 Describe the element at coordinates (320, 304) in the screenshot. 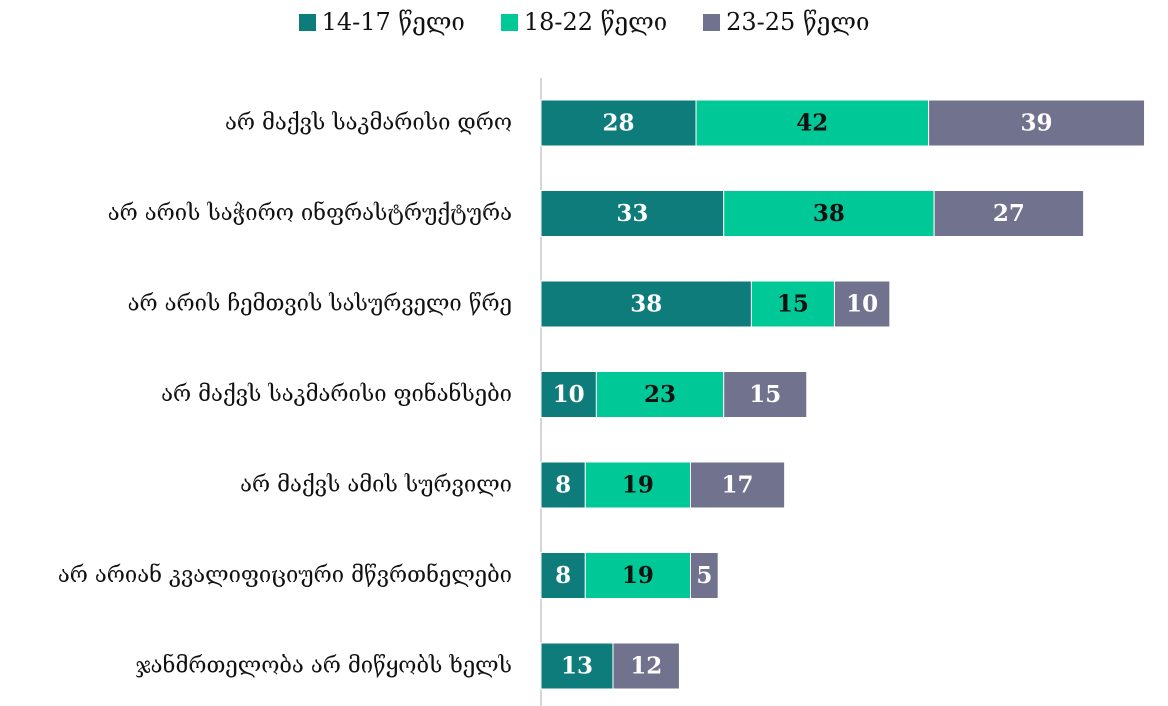

I see `category-label: არ არის ჩემთვის სასურველი წრე` at that location.